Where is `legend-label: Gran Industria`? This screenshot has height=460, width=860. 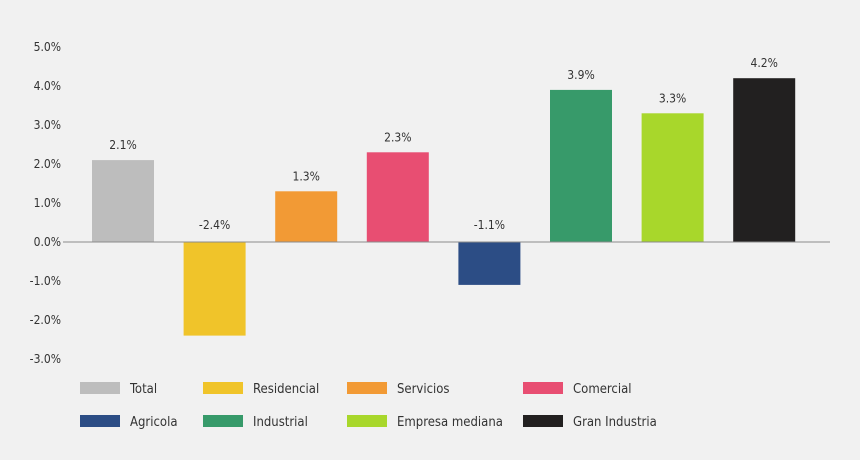 legend-label: Gran Industria is located at coordinates (615, 422).